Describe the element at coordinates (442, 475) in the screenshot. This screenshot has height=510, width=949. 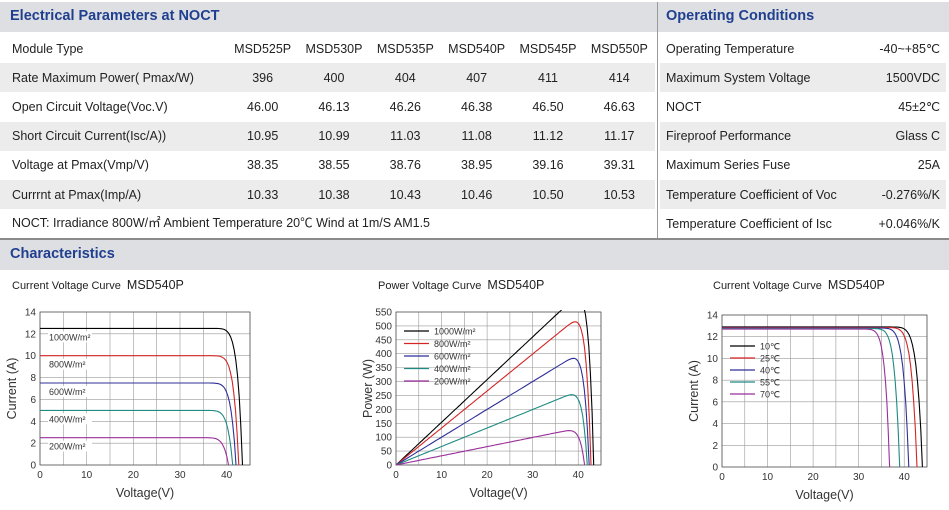
I see `x-tick-label: 10` at that location.